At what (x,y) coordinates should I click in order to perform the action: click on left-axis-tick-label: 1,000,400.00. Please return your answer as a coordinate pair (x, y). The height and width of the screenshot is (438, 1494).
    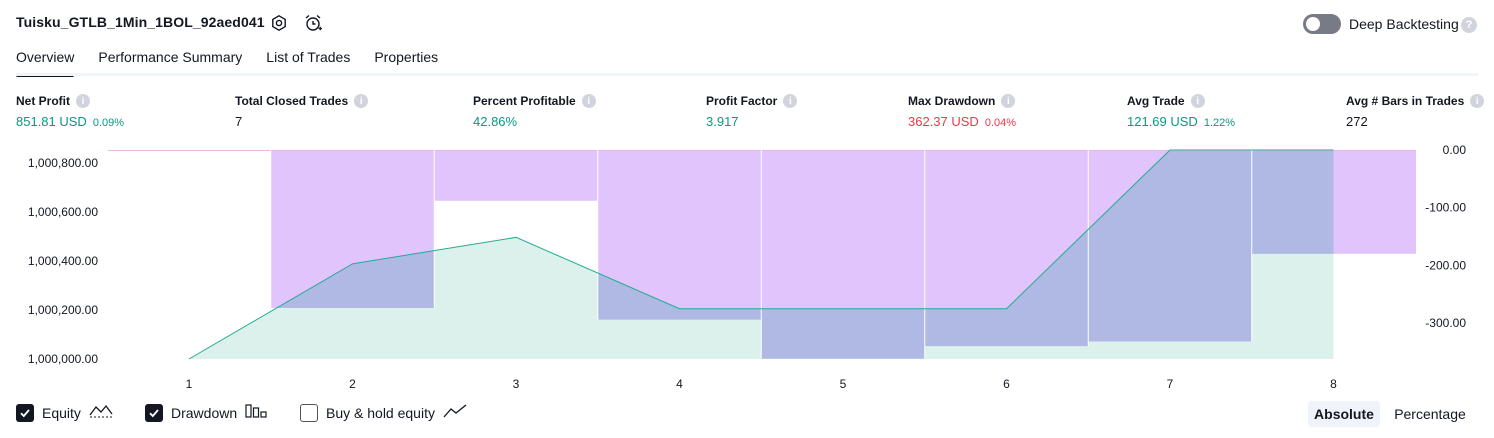
    Looking at the image, I should click on (63, 261).